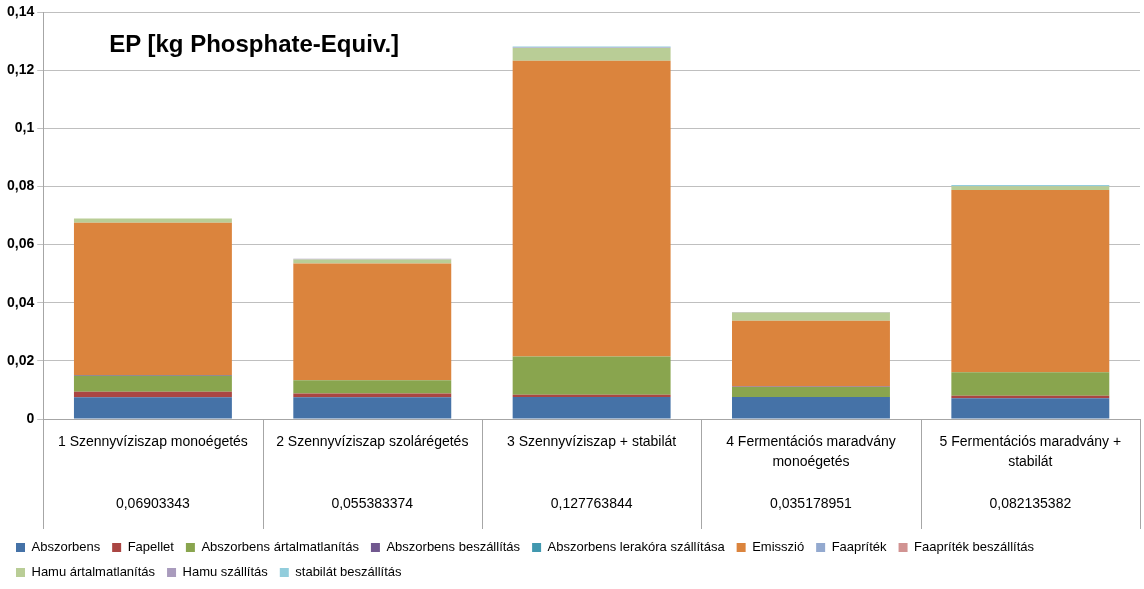 This screenshot has width=1144, height=589. Describe the element at coordinates (372, 440) in the screenshot. I see `x-tick-label: 2 Szennyvíziszap szolárégetés` at that location.